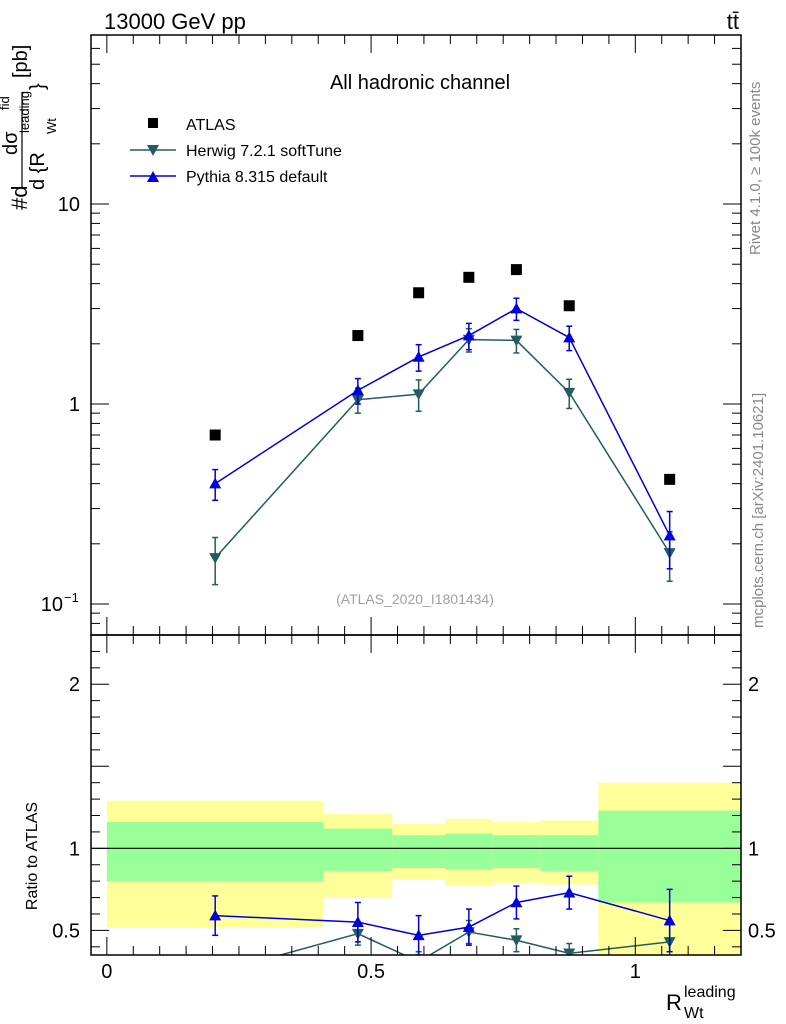 This screenshot has width=786, height=1024. What do you see at coordinates (420, 83) in the screenshot?
I see `chart-title: All hadronic channel` at bounding box center [420, 83].